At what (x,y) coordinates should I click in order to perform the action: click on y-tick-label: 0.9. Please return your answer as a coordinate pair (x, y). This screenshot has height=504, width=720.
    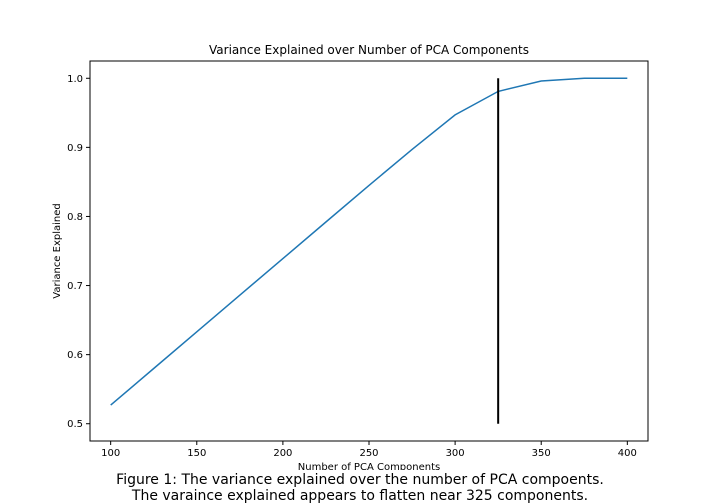
    Looking at the image, I should click on (75, 148).